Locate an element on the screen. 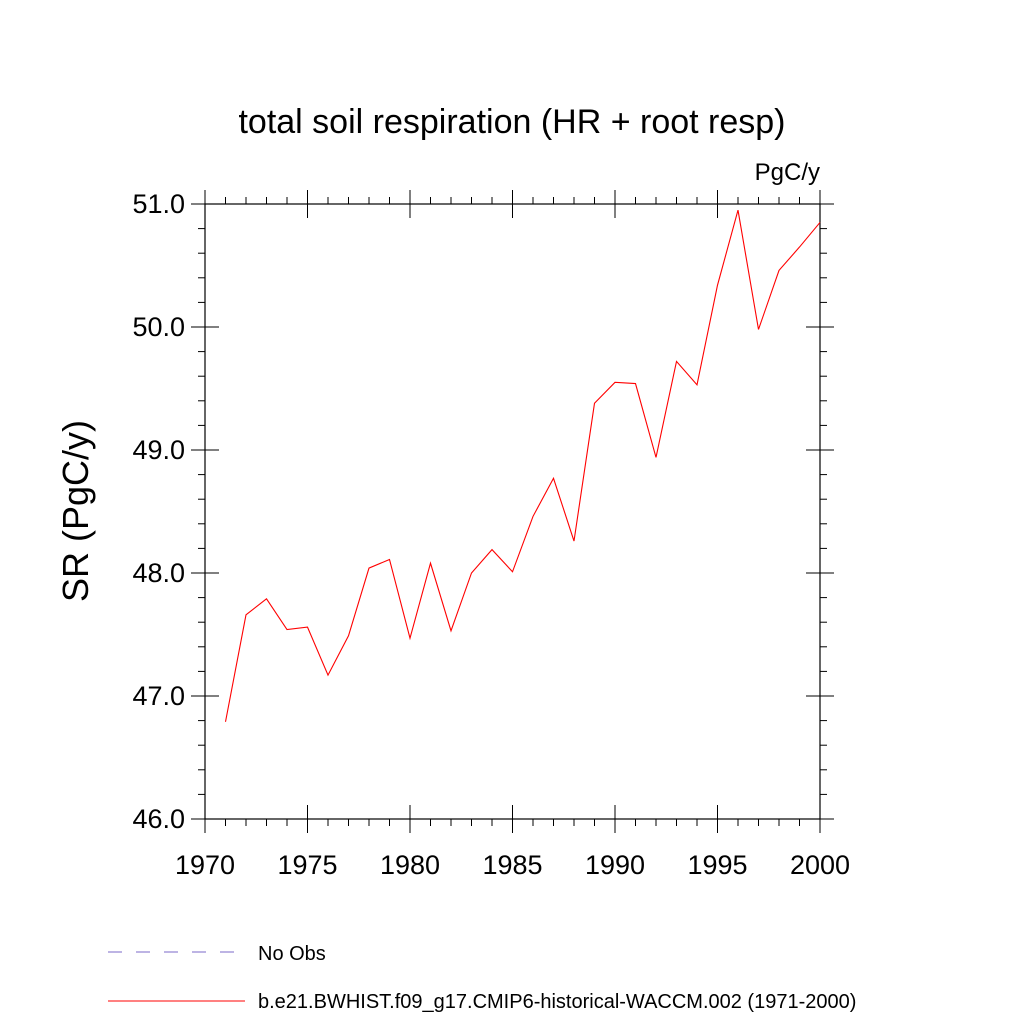  y-axis-label: SR (PgC/y) is located at coordinates (75, 511).